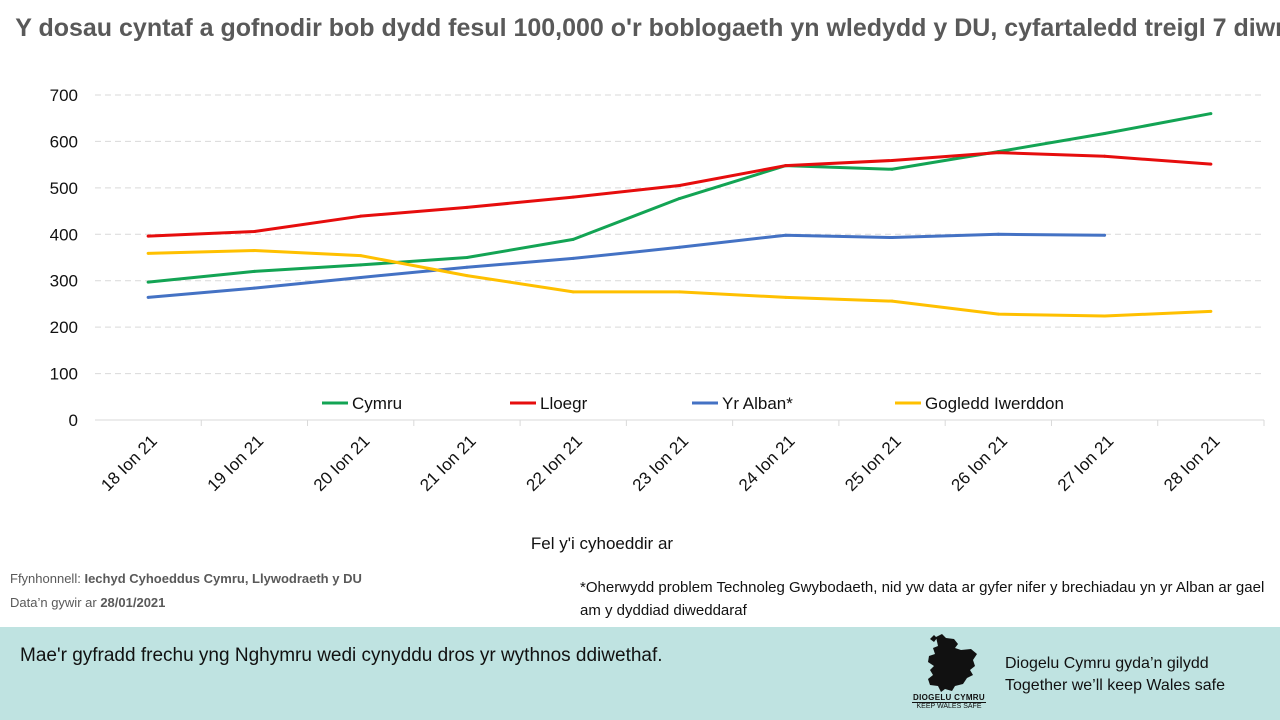  Describe the element at coordinates (1192, 463) in the screenshot. I see `x-tick-label: 28 Ion 21` at that location.